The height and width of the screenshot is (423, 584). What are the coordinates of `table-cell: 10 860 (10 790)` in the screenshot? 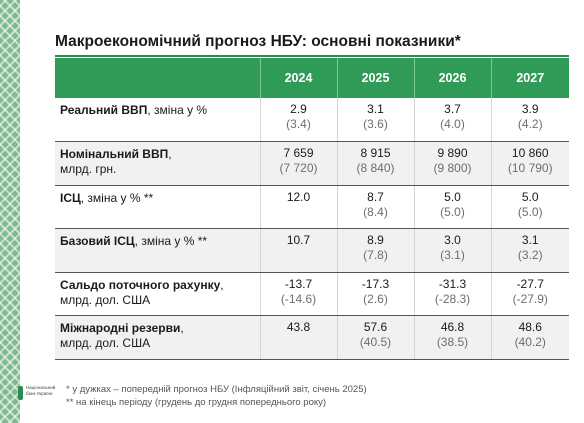 It's located at (529, 163).